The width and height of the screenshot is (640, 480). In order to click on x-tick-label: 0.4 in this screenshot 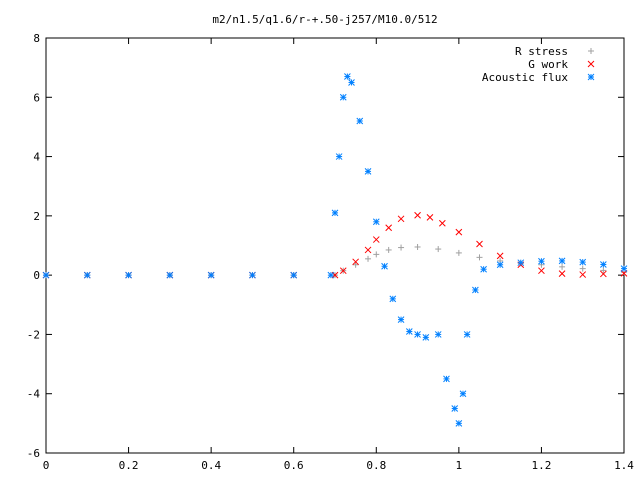, I will do `click(211, 465)`.